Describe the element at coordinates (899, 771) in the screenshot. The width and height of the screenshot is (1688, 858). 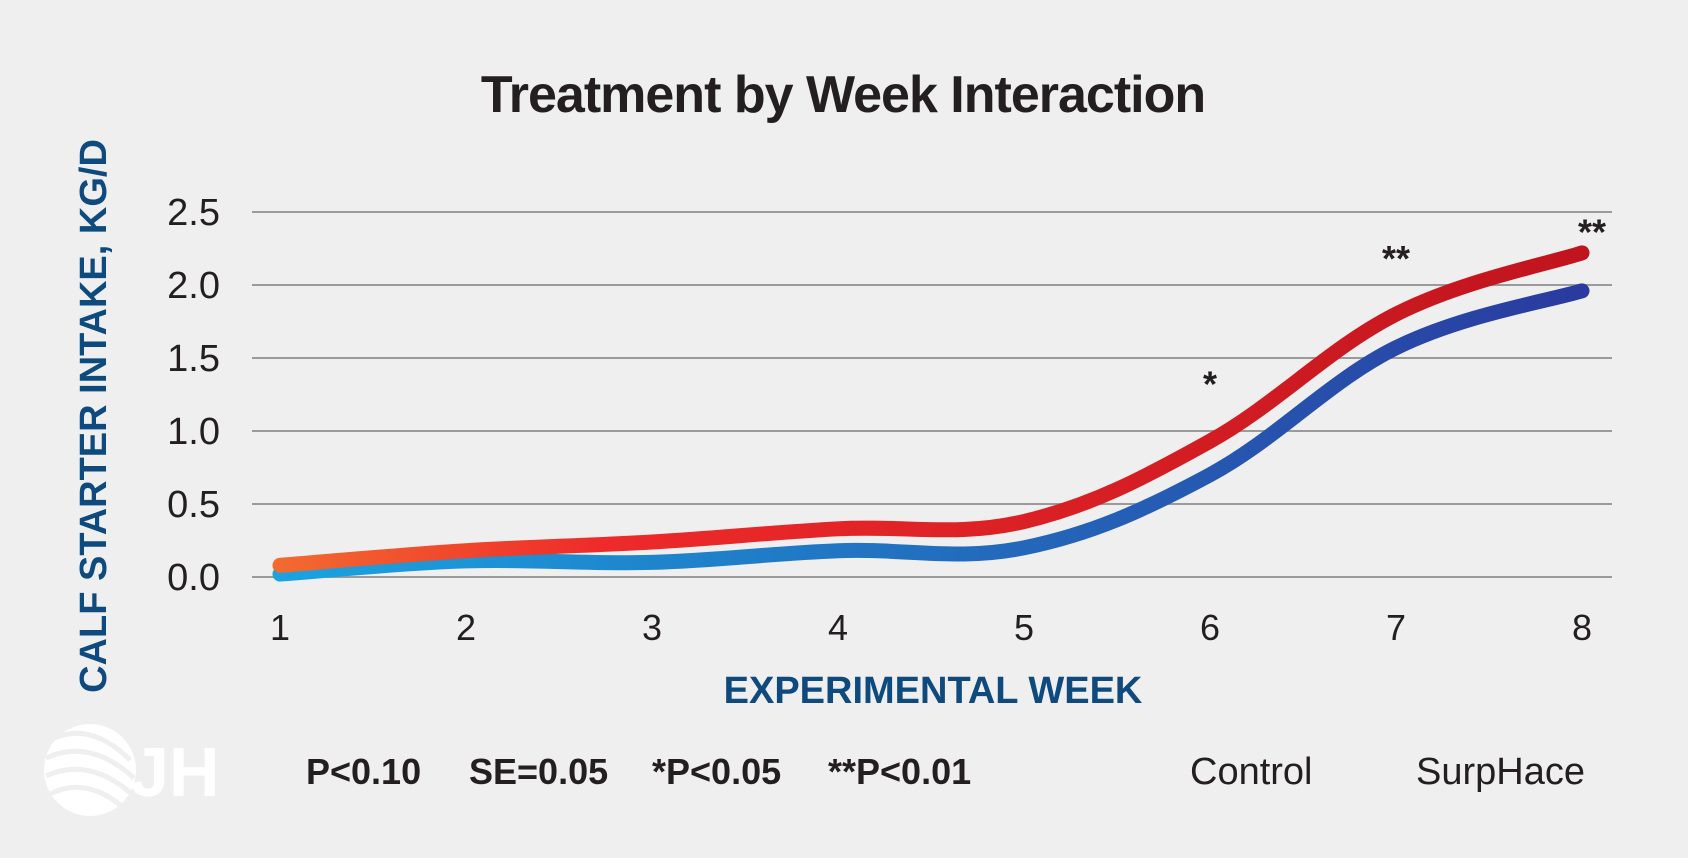
I see `footnote-p001: **P<0.01` at that location.